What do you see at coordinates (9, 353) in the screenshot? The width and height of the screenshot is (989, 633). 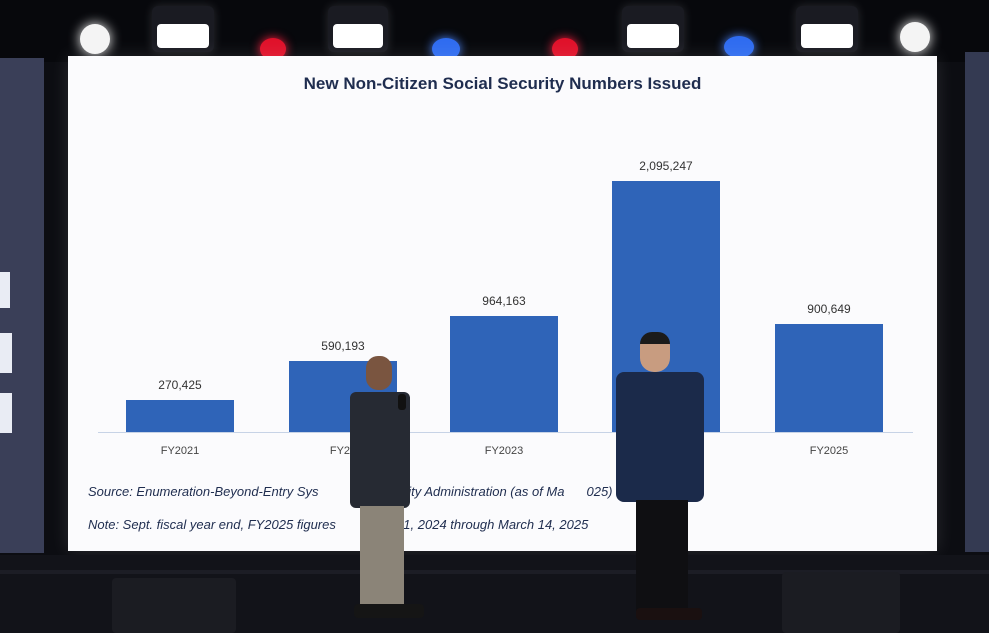 I see `partial-logo-lettering` at bounding box center [9, 353].